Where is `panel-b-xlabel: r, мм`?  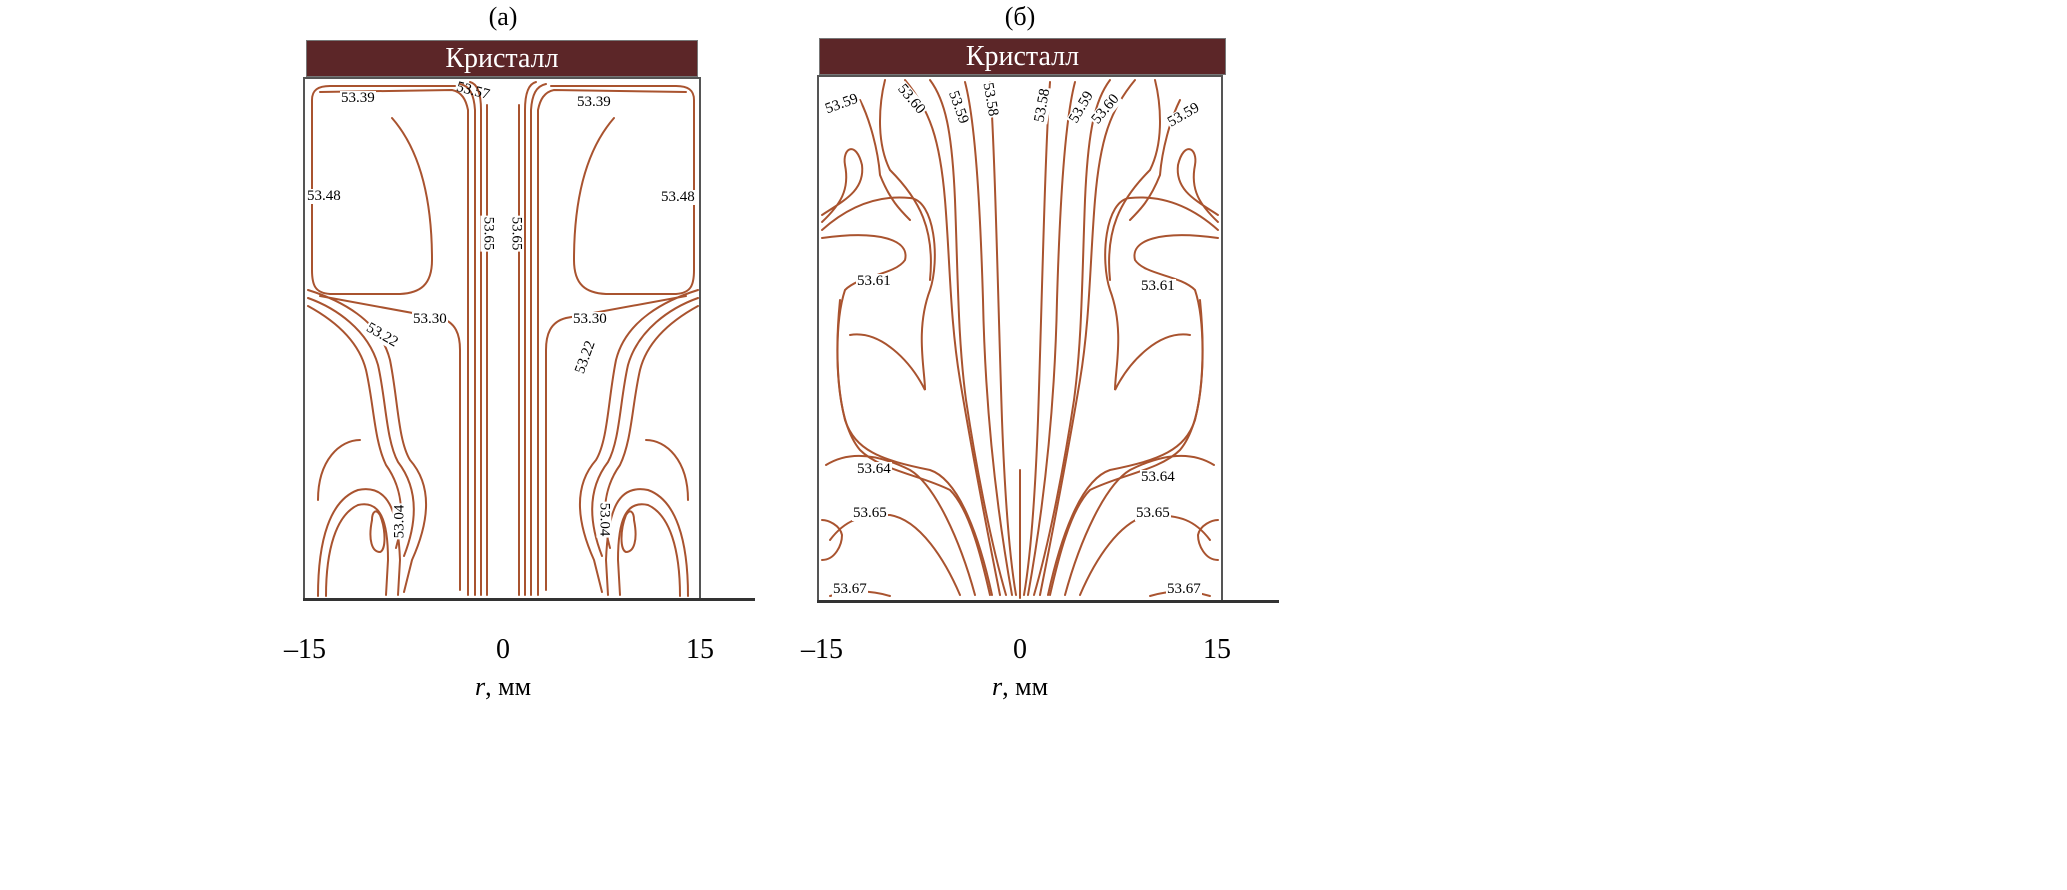
panel-b-xlabel: r, мм is located at coordinates (1020, 686).